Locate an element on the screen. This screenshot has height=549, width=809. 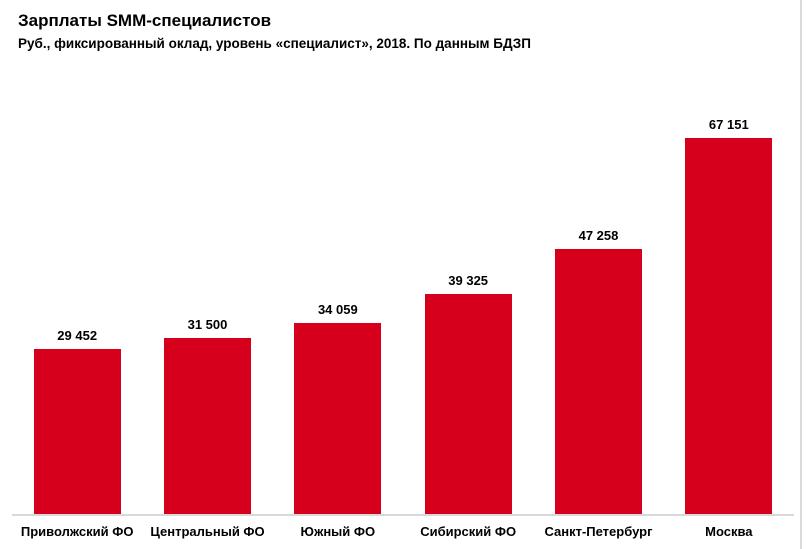
bar-value-label: 39 325 is located at coordinates (468, 280).